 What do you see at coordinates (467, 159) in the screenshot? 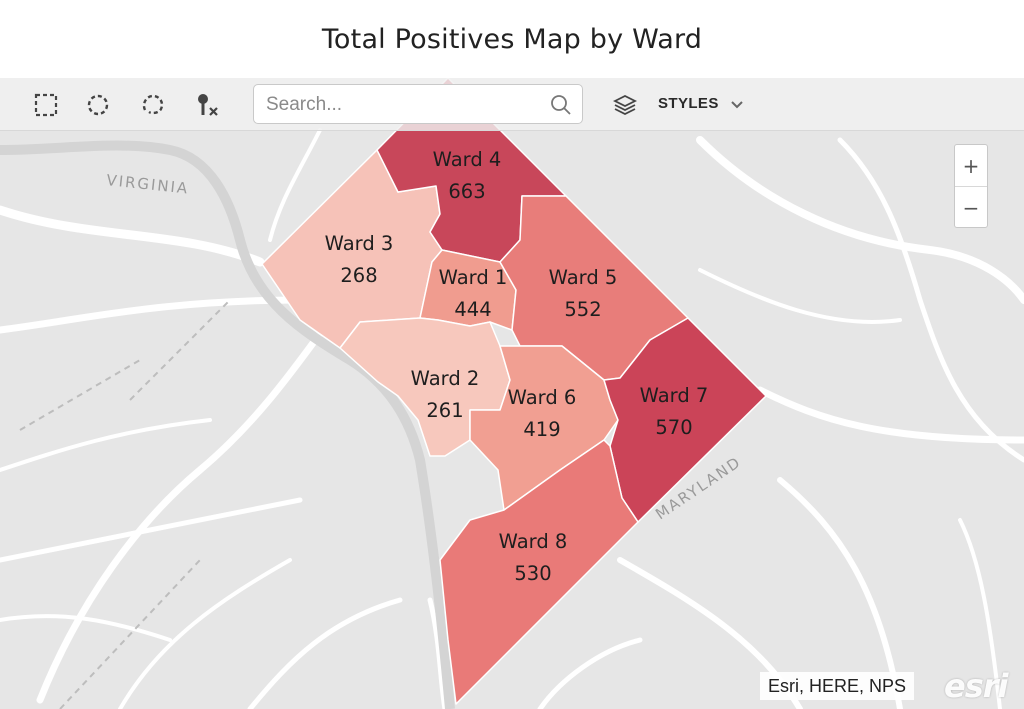
I see `ward-label: Ward 4` at bounding box center [467, 159].